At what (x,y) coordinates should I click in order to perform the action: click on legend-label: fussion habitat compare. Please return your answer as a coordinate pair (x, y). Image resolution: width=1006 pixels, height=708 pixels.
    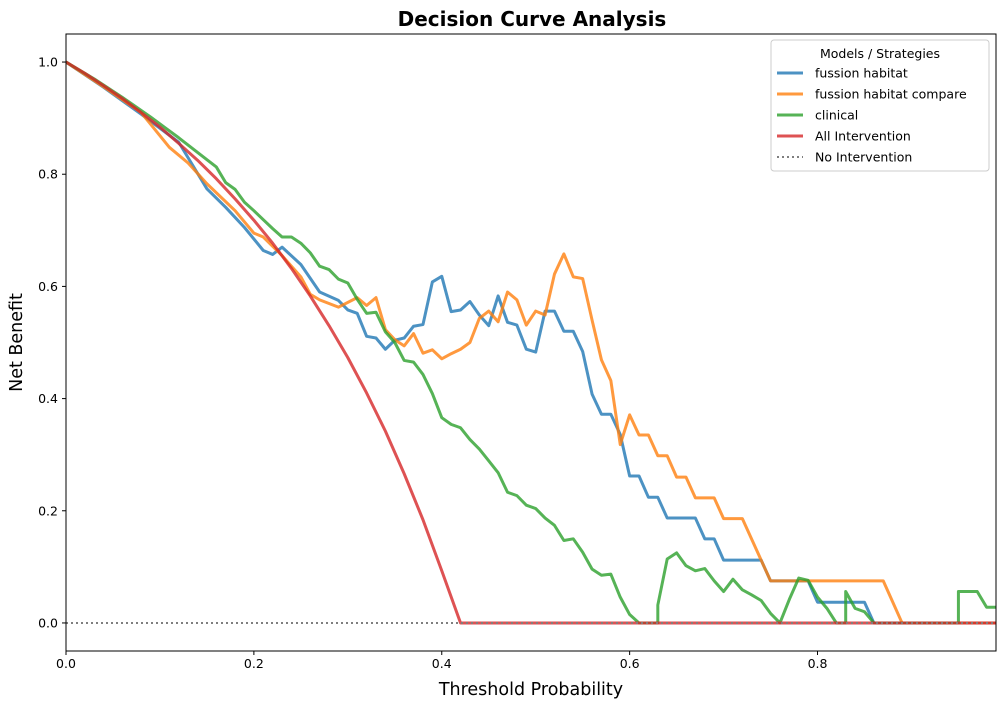
    Looking at the image, I should click on (891, 94).